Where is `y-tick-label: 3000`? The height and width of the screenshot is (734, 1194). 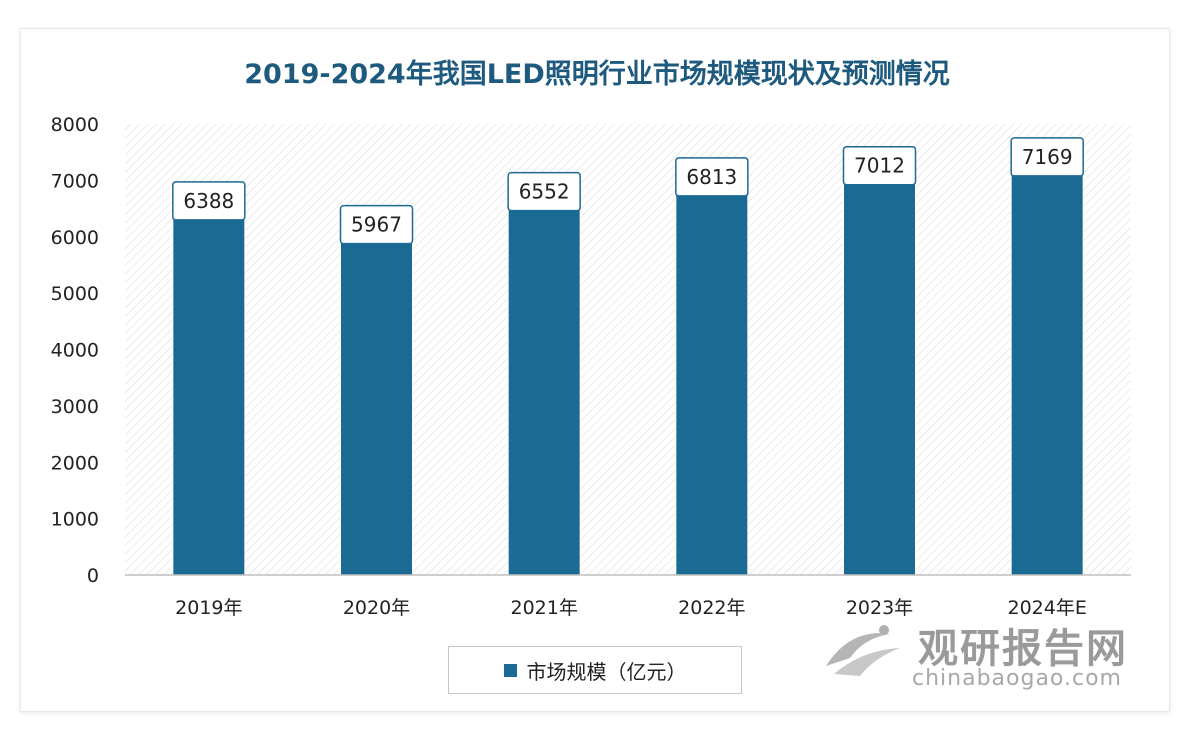 y-tick-label: 3000 is located at coordinates (75, 407).